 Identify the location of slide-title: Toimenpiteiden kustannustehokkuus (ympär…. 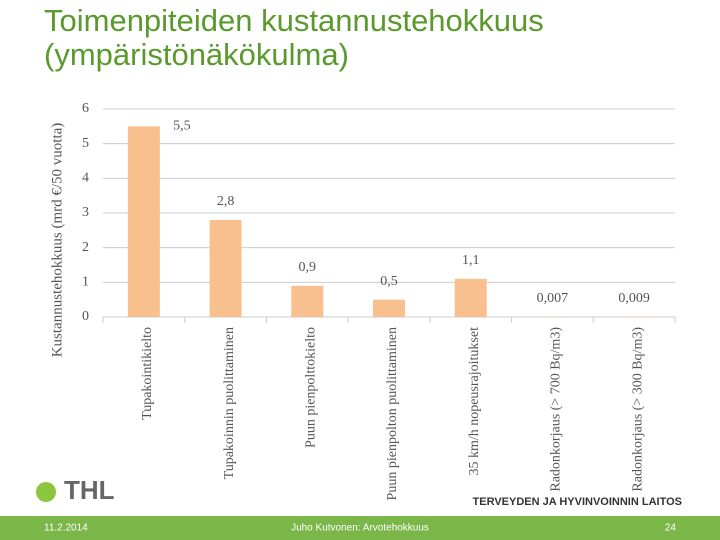
(294, 37).